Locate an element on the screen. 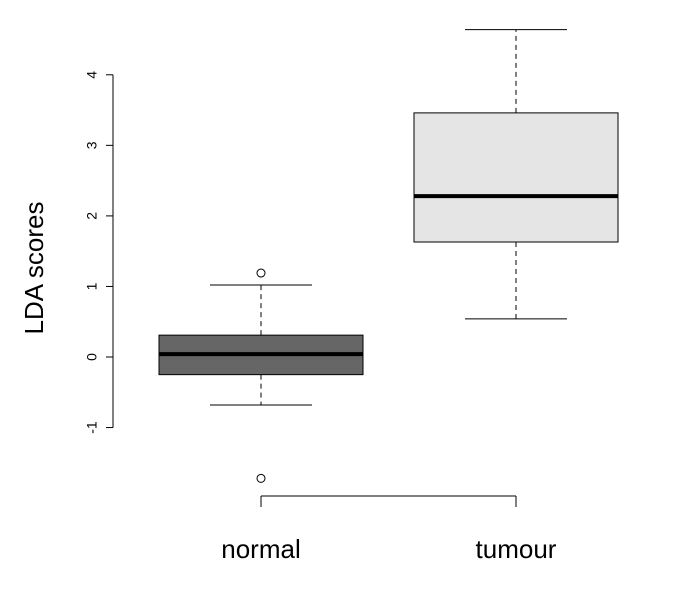 Image resolution: width=685 pixels, height=604 pixels. y-tick-label: 0 is located at coordinates (92, 357).